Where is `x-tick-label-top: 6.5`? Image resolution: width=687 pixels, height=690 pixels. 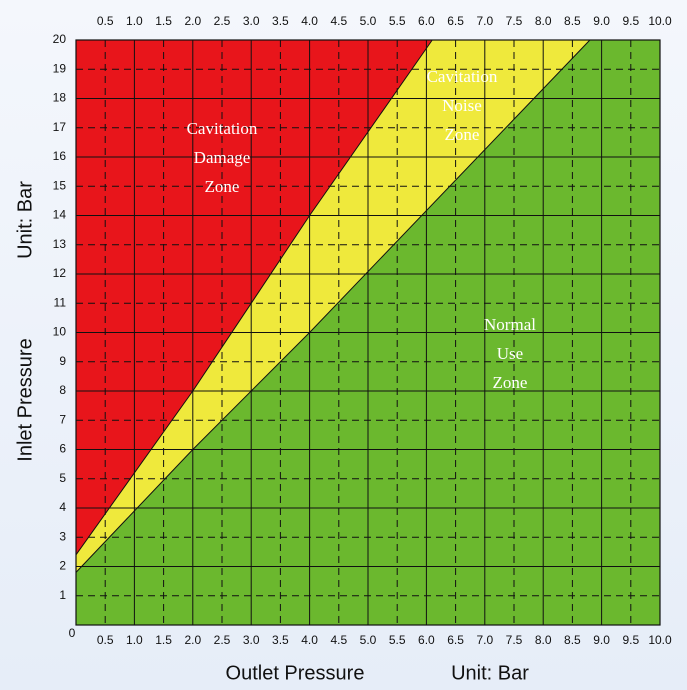 x-tick-label-top: 6.5 is located at coordinates (455, 21).